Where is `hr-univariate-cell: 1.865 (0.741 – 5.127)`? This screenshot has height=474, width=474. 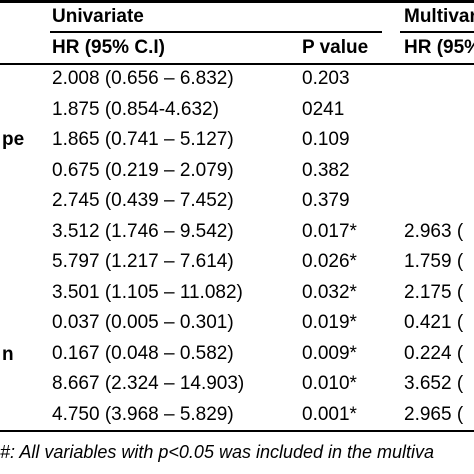 hr-univariate-cell: 1.865 (0.741 – 5.127) is located at coordinates (143, 139).